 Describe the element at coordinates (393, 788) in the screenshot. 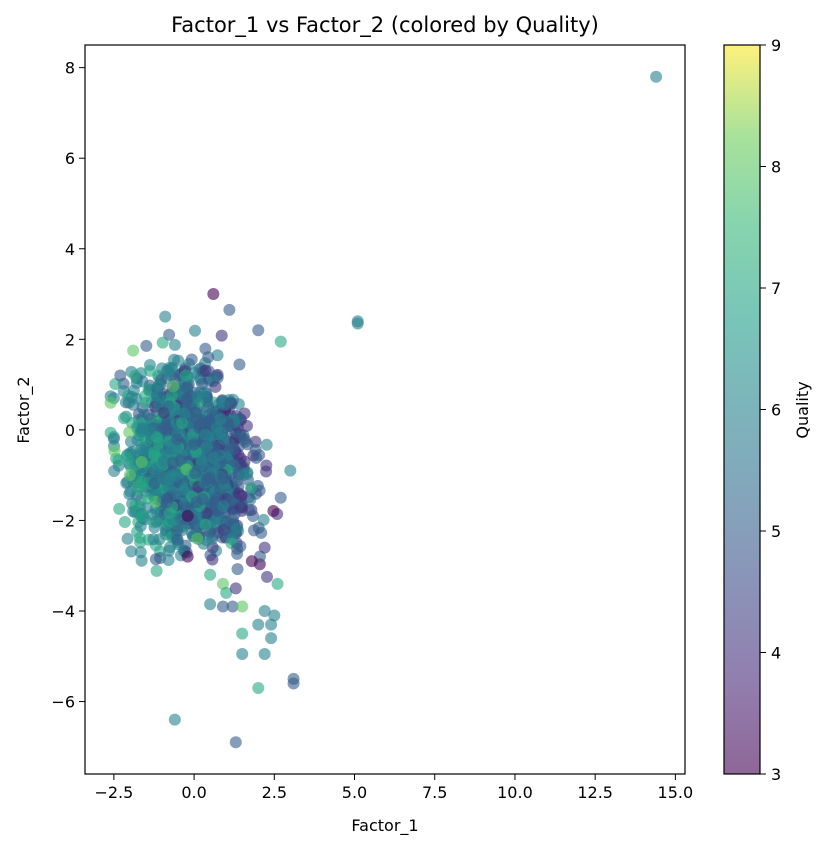

I see `x-axis: −2.5 0.0 2.5 5.0 7.5 10.0 12.5 15.0` at that location.